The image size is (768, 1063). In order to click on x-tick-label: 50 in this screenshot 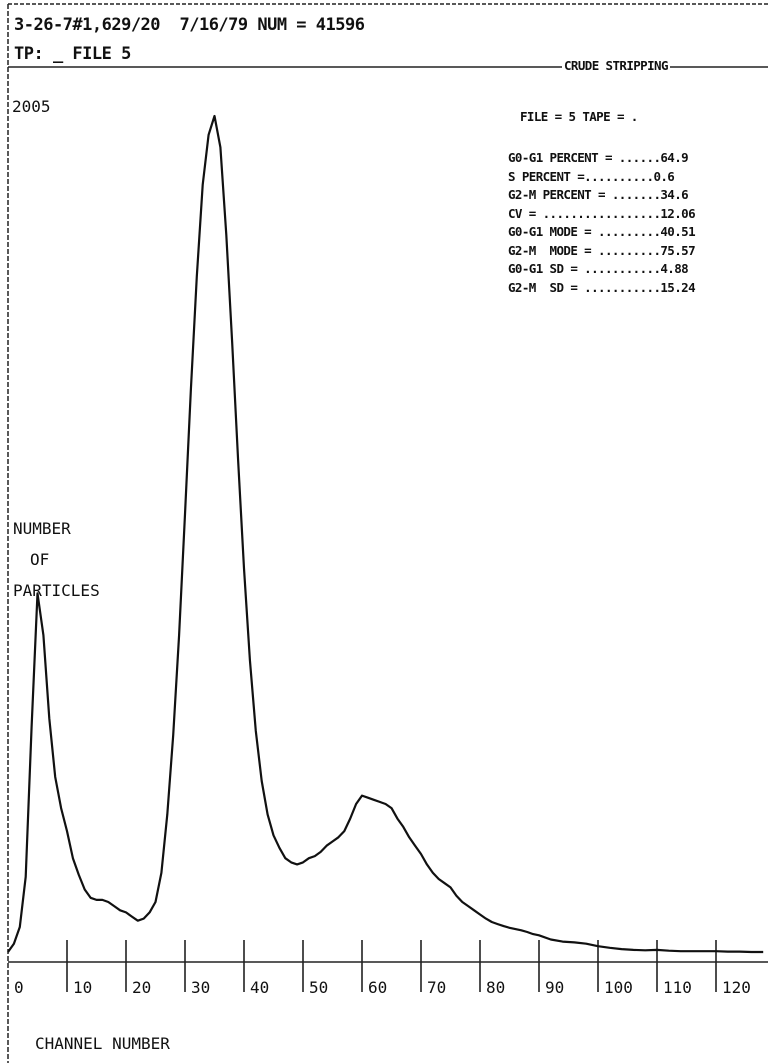, I will do `click(318, 987)`.